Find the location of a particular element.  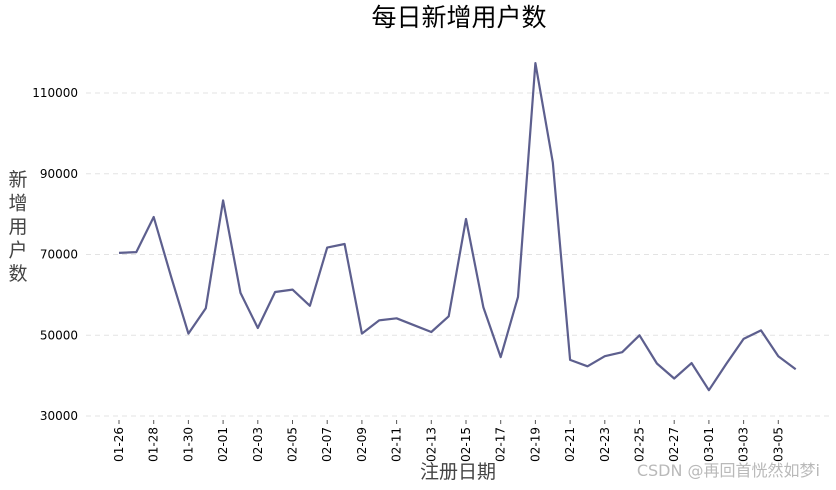

y-tick-label: 90000 is located at coordinates (59, 174).